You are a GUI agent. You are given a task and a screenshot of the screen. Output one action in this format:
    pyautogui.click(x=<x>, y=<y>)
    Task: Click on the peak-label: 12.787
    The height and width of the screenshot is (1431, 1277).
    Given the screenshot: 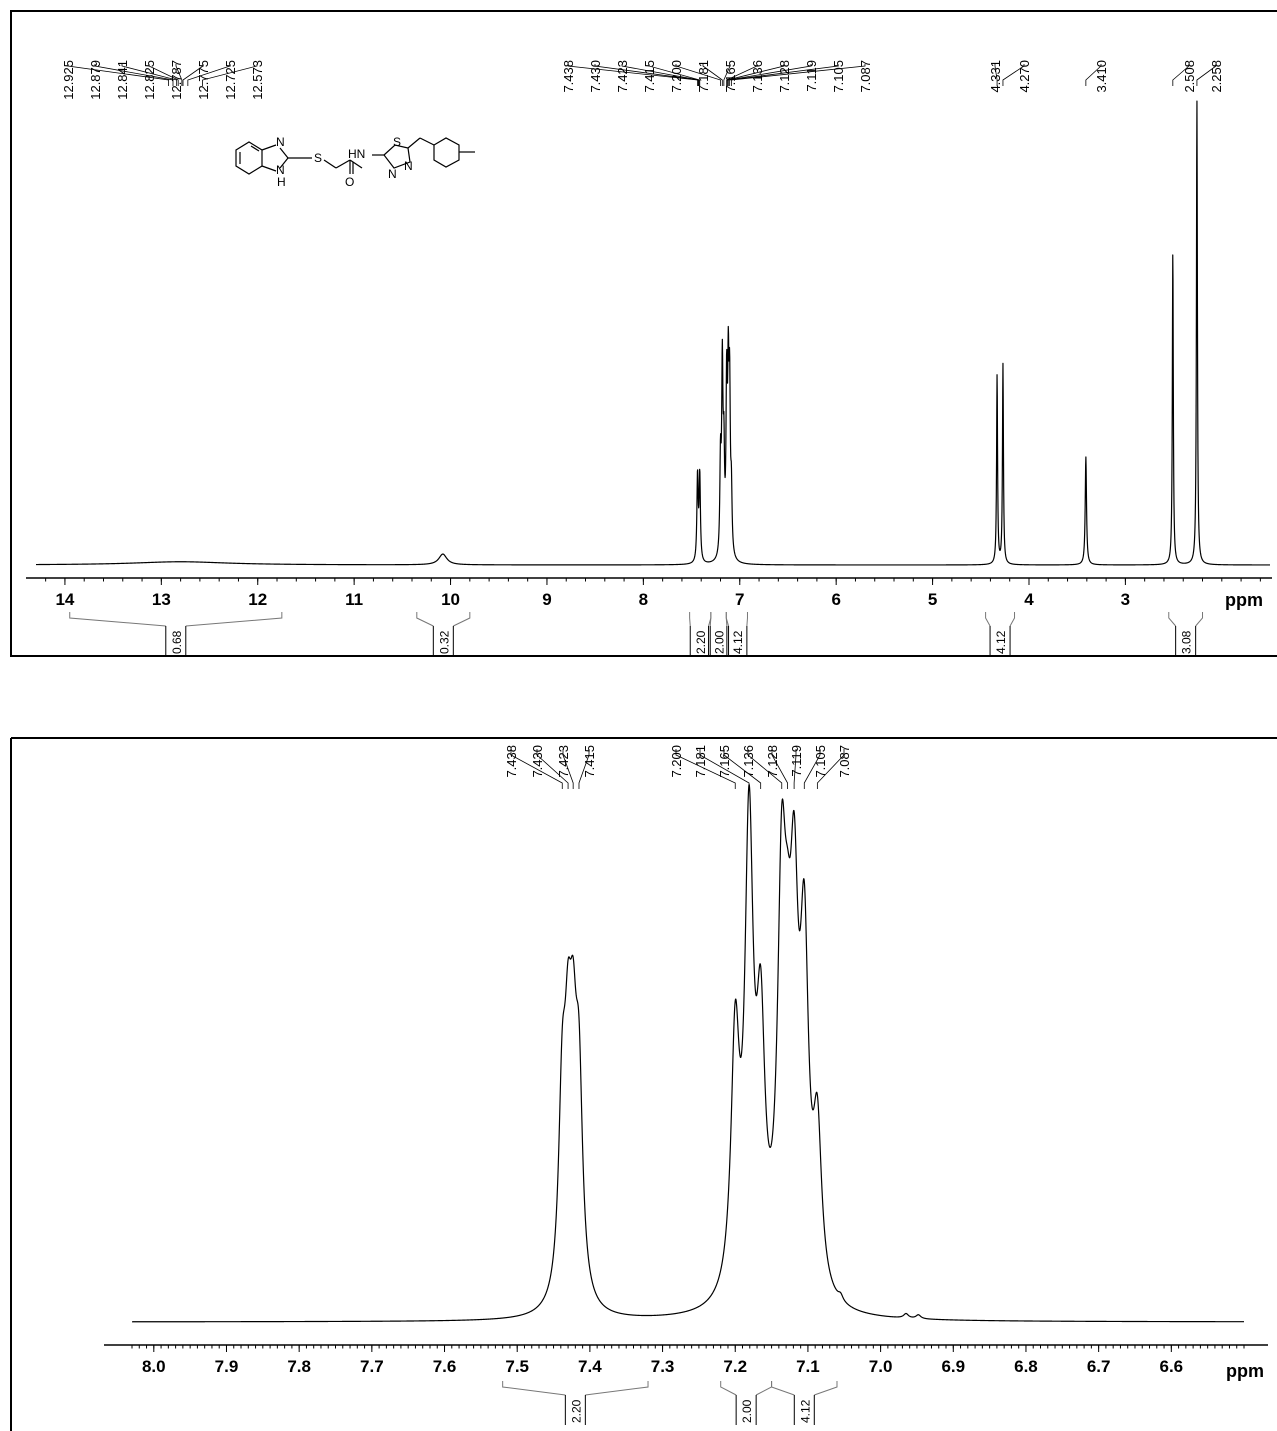 What is the action you would take?
    pyautogui.click(x=176, y=80)
    